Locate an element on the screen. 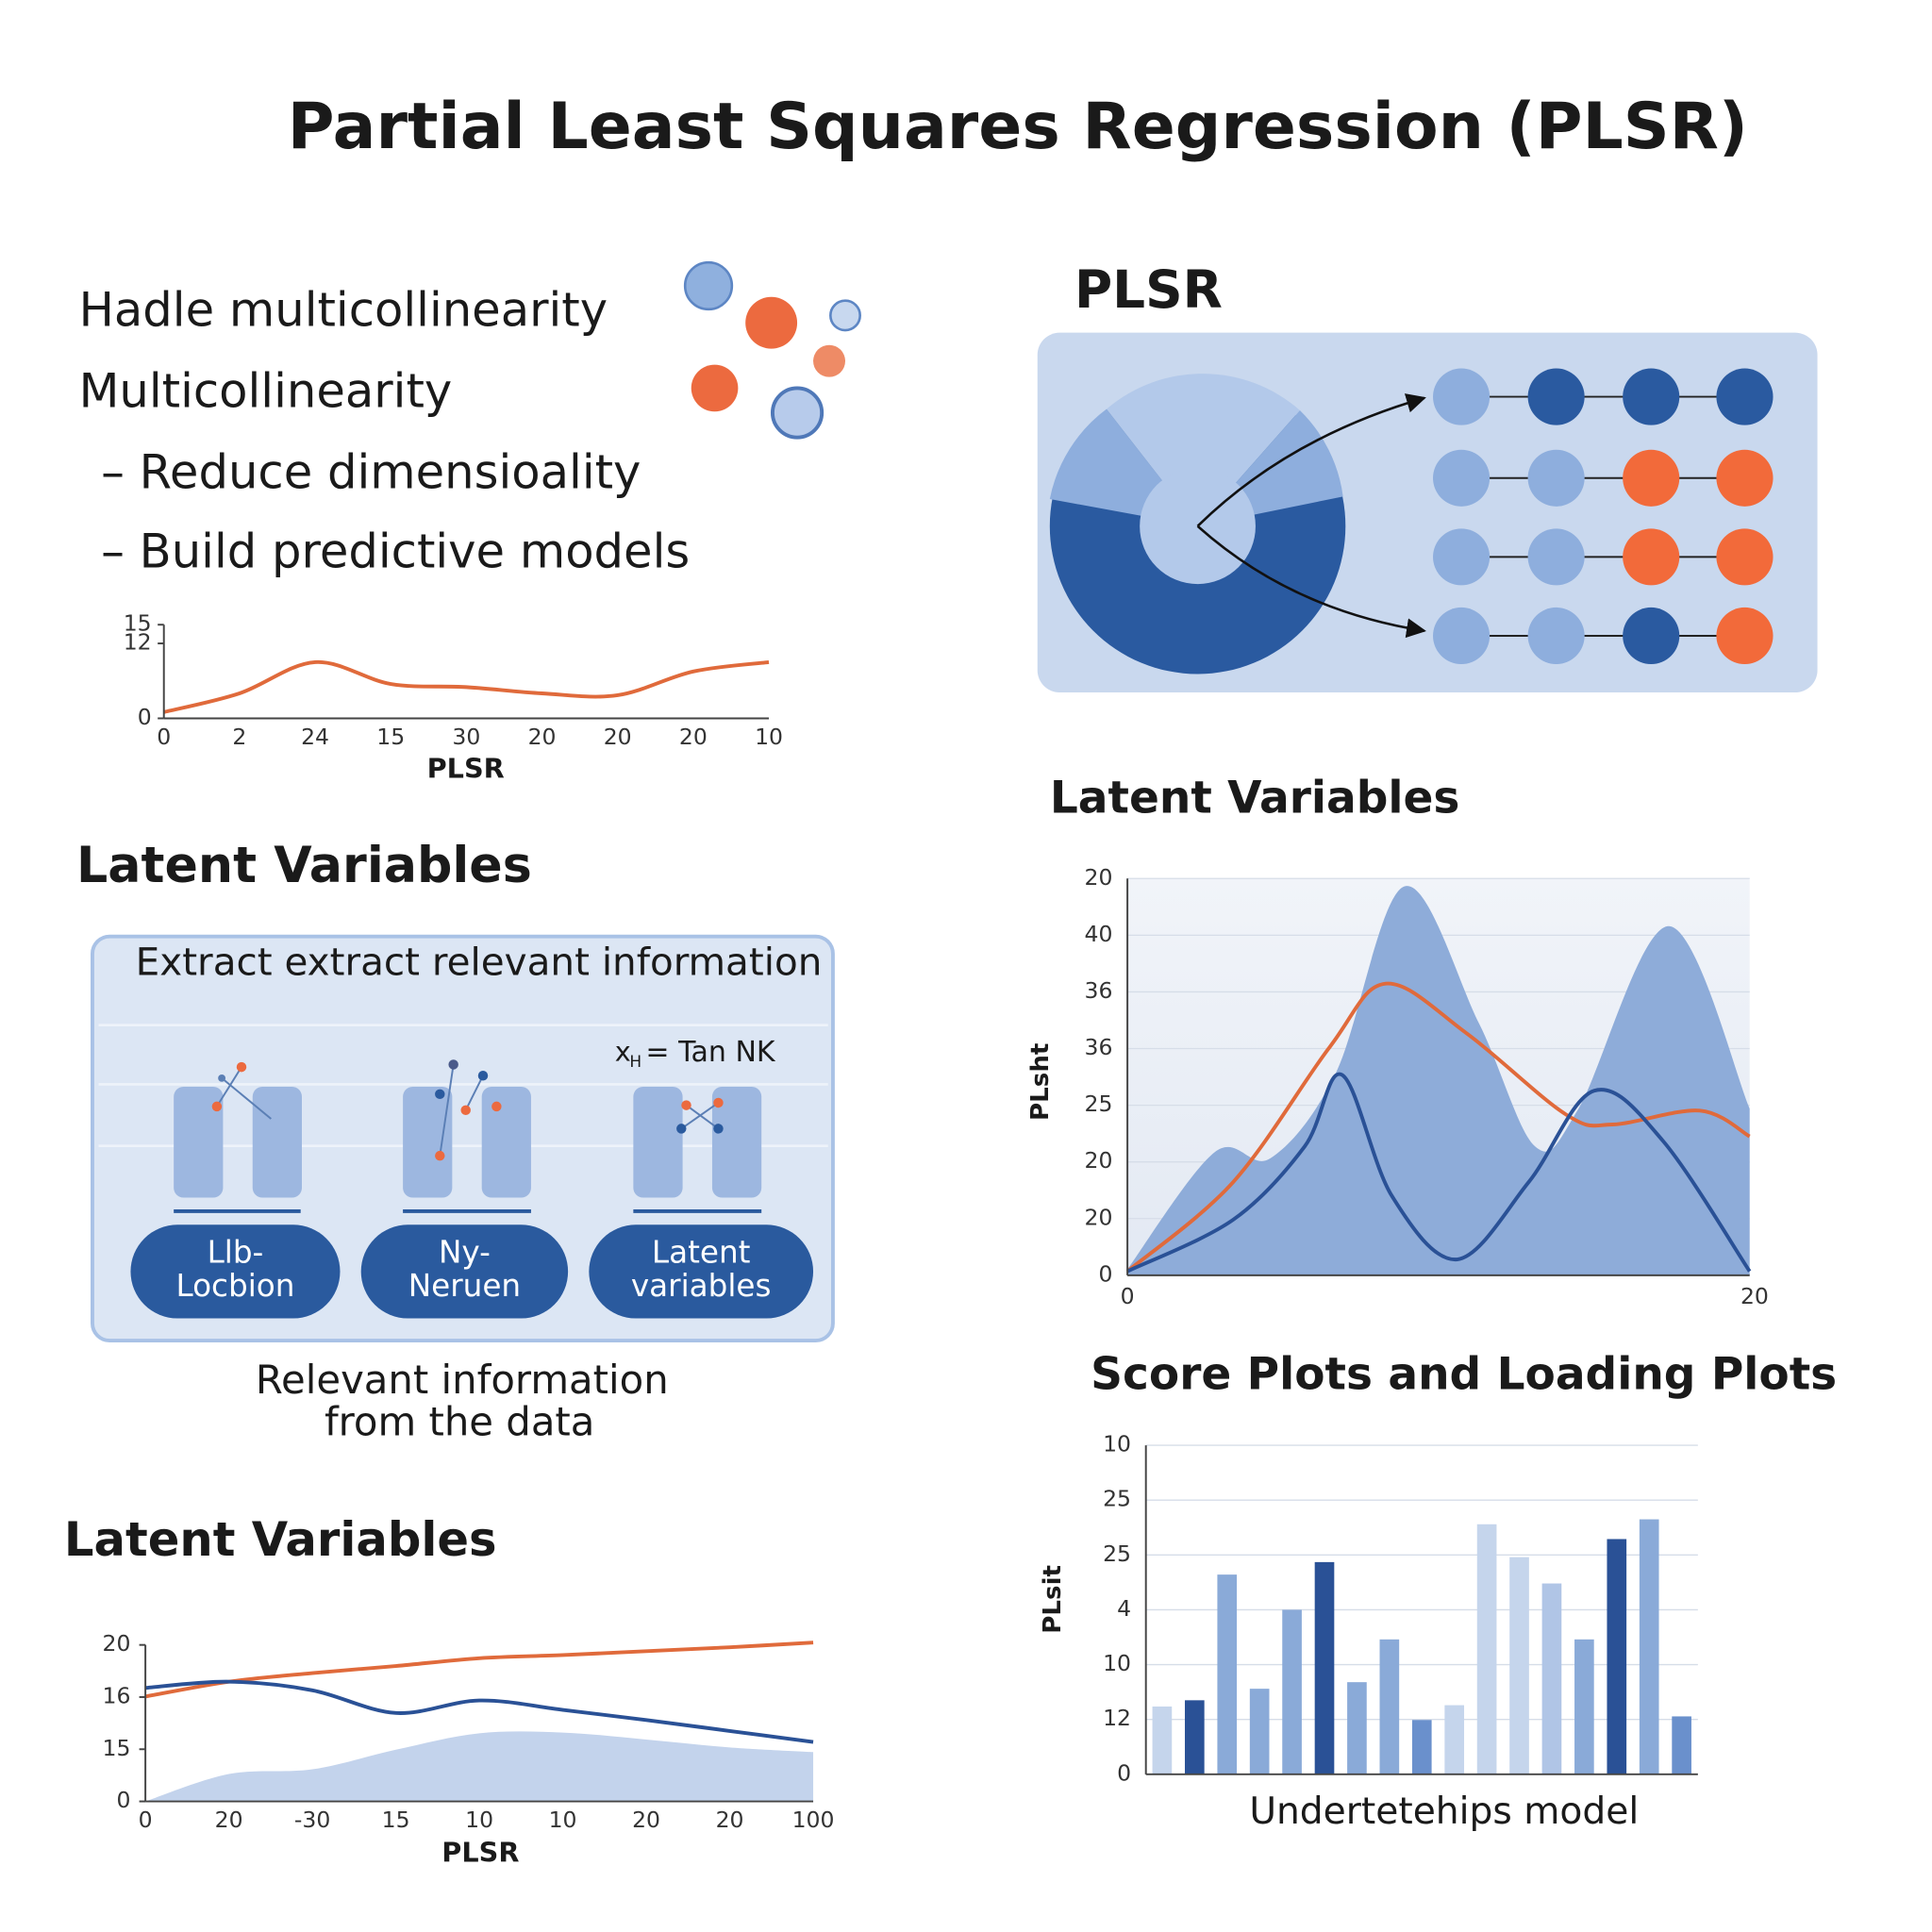 This screenshot has width=1932, height=1932. x-tick-label: 100 is located at coordinates (813, 1820).